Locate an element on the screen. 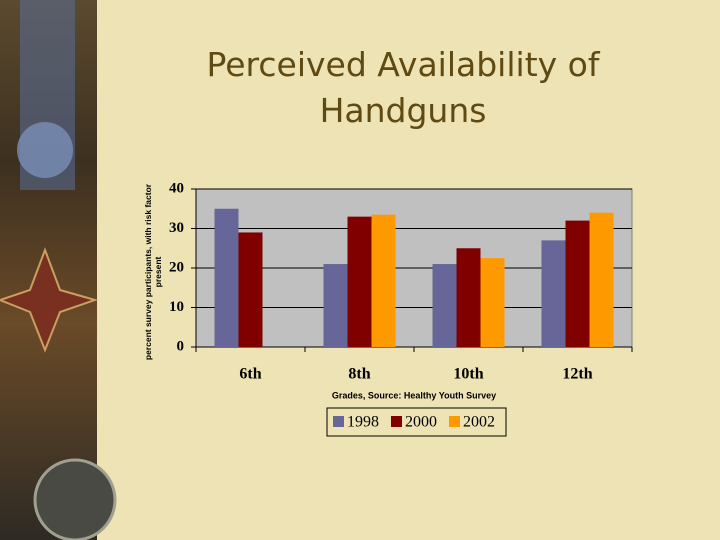 This screenshot has height=540, width=720. x-tick-label: 12th is located at coordinates (577, 374).